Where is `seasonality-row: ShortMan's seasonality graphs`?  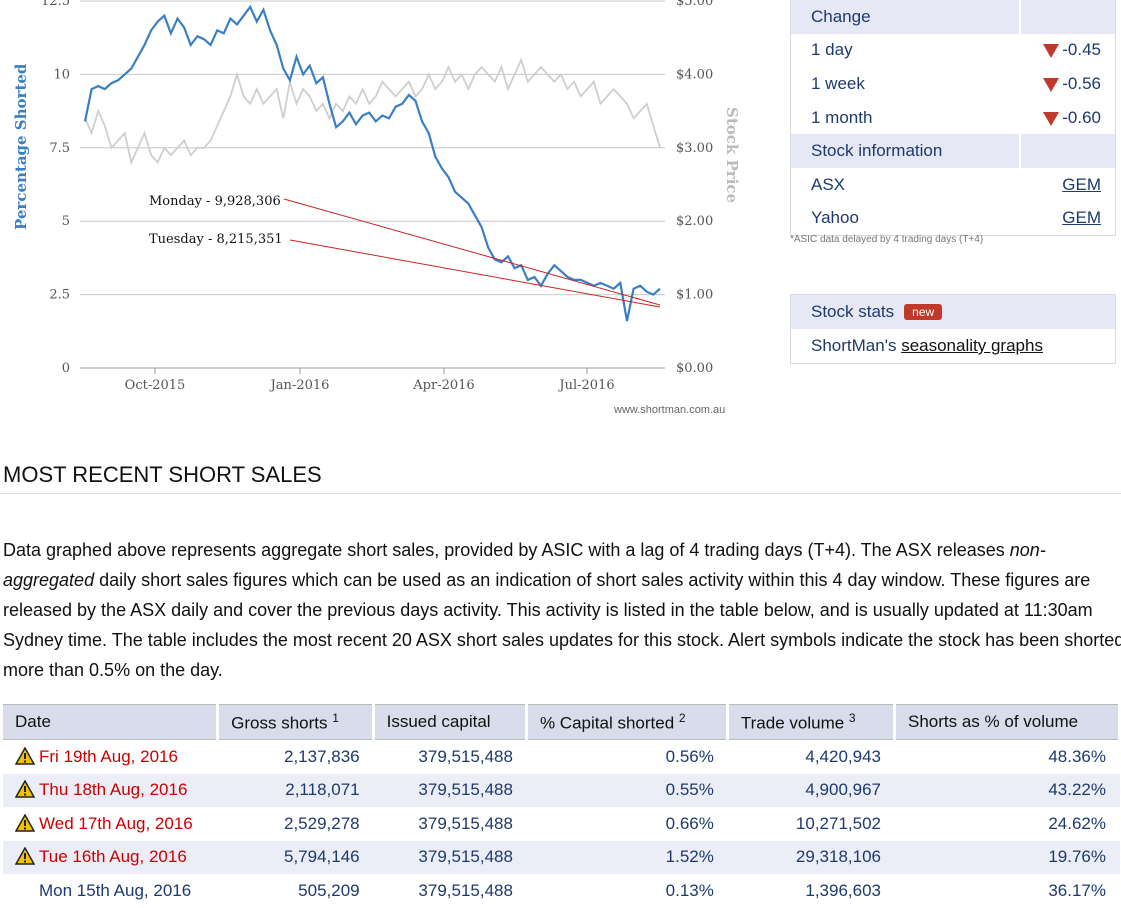 seasonality-row: ShortMan's seasonality graphs is located at coordinates (953, 346).